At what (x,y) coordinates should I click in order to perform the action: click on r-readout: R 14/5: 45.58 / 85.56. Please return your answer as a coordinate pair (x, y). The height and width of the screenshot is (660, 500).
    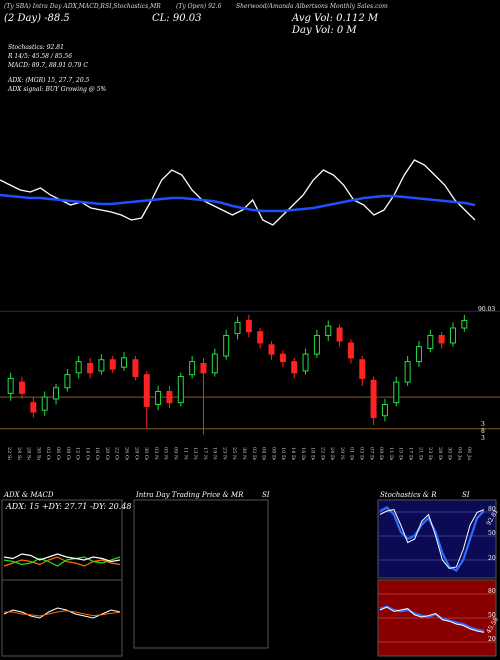
    Looking at the image, I should click on (40, 56).